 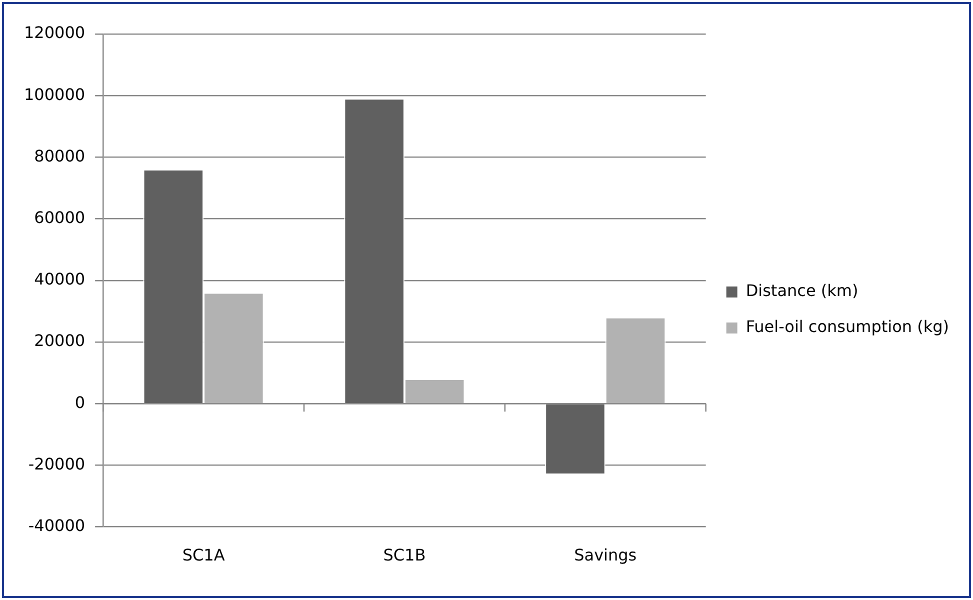 What do you see at coordinates (60, 279) in the screenshot?
I see `y-tick-label: 40000` at bounding box center [60, 279].